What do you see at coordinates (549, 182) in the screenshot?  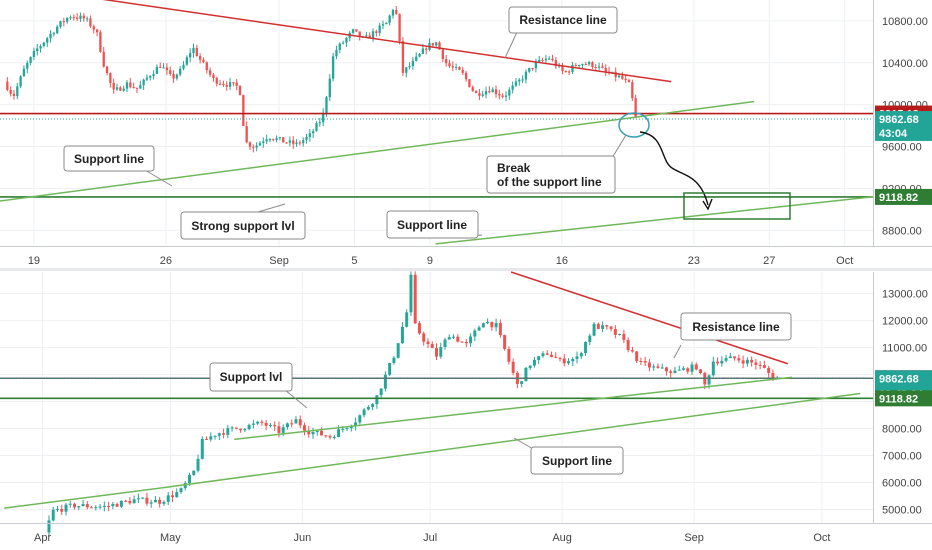 I see `annotation-of-the-support-line: of the support line` at bounding box center [549, 182].